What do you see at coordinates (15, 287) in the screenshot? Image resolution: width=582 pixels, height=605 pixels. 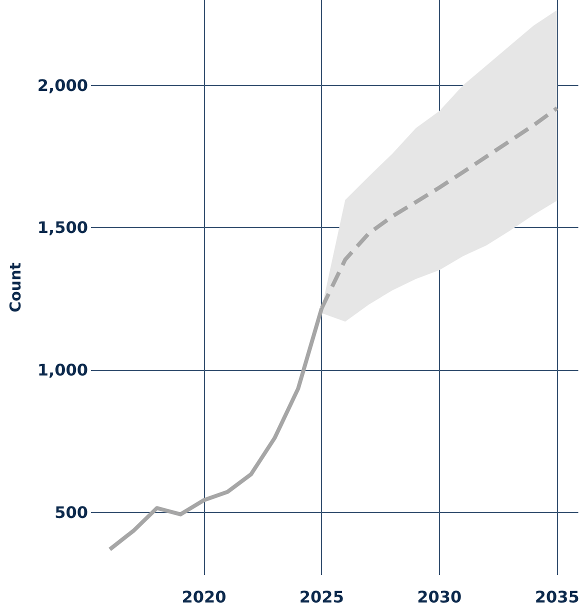 I see `y-axis-title: Count` at bounding box center [15, 287].